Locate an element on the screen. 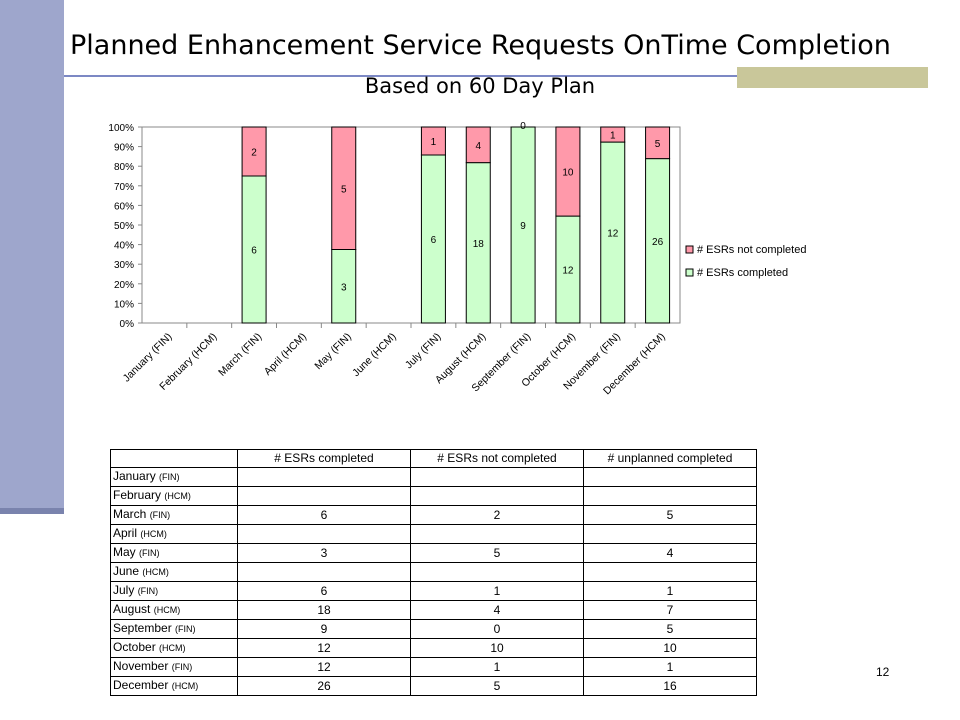 The height and width of the screenshot is (720, 960). table-row: May (FIN) 3 5 4 is located at coordinates (433, 553).